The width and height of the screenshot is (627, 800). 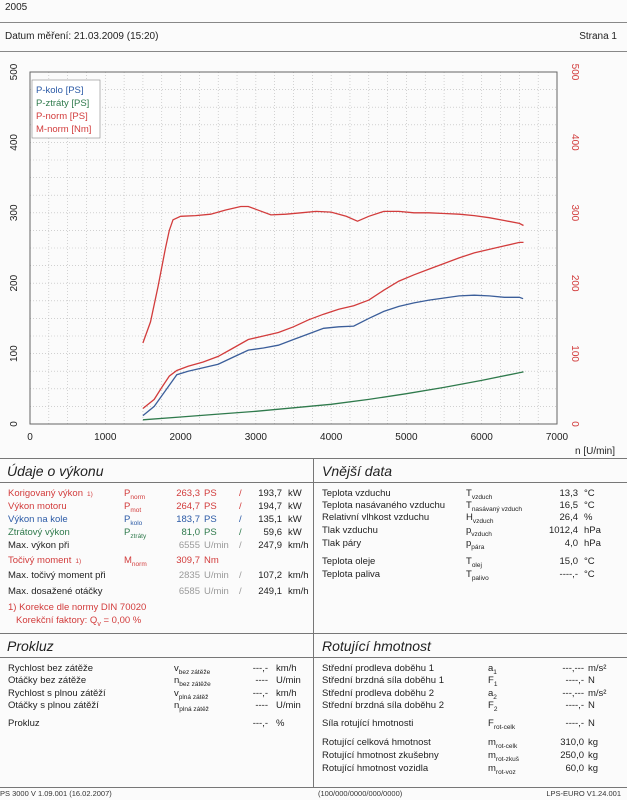 What do you see at coordinates (188, 493) in the screenshot?
I see `perf-value: 263,3` at bounding box center [188, 493].